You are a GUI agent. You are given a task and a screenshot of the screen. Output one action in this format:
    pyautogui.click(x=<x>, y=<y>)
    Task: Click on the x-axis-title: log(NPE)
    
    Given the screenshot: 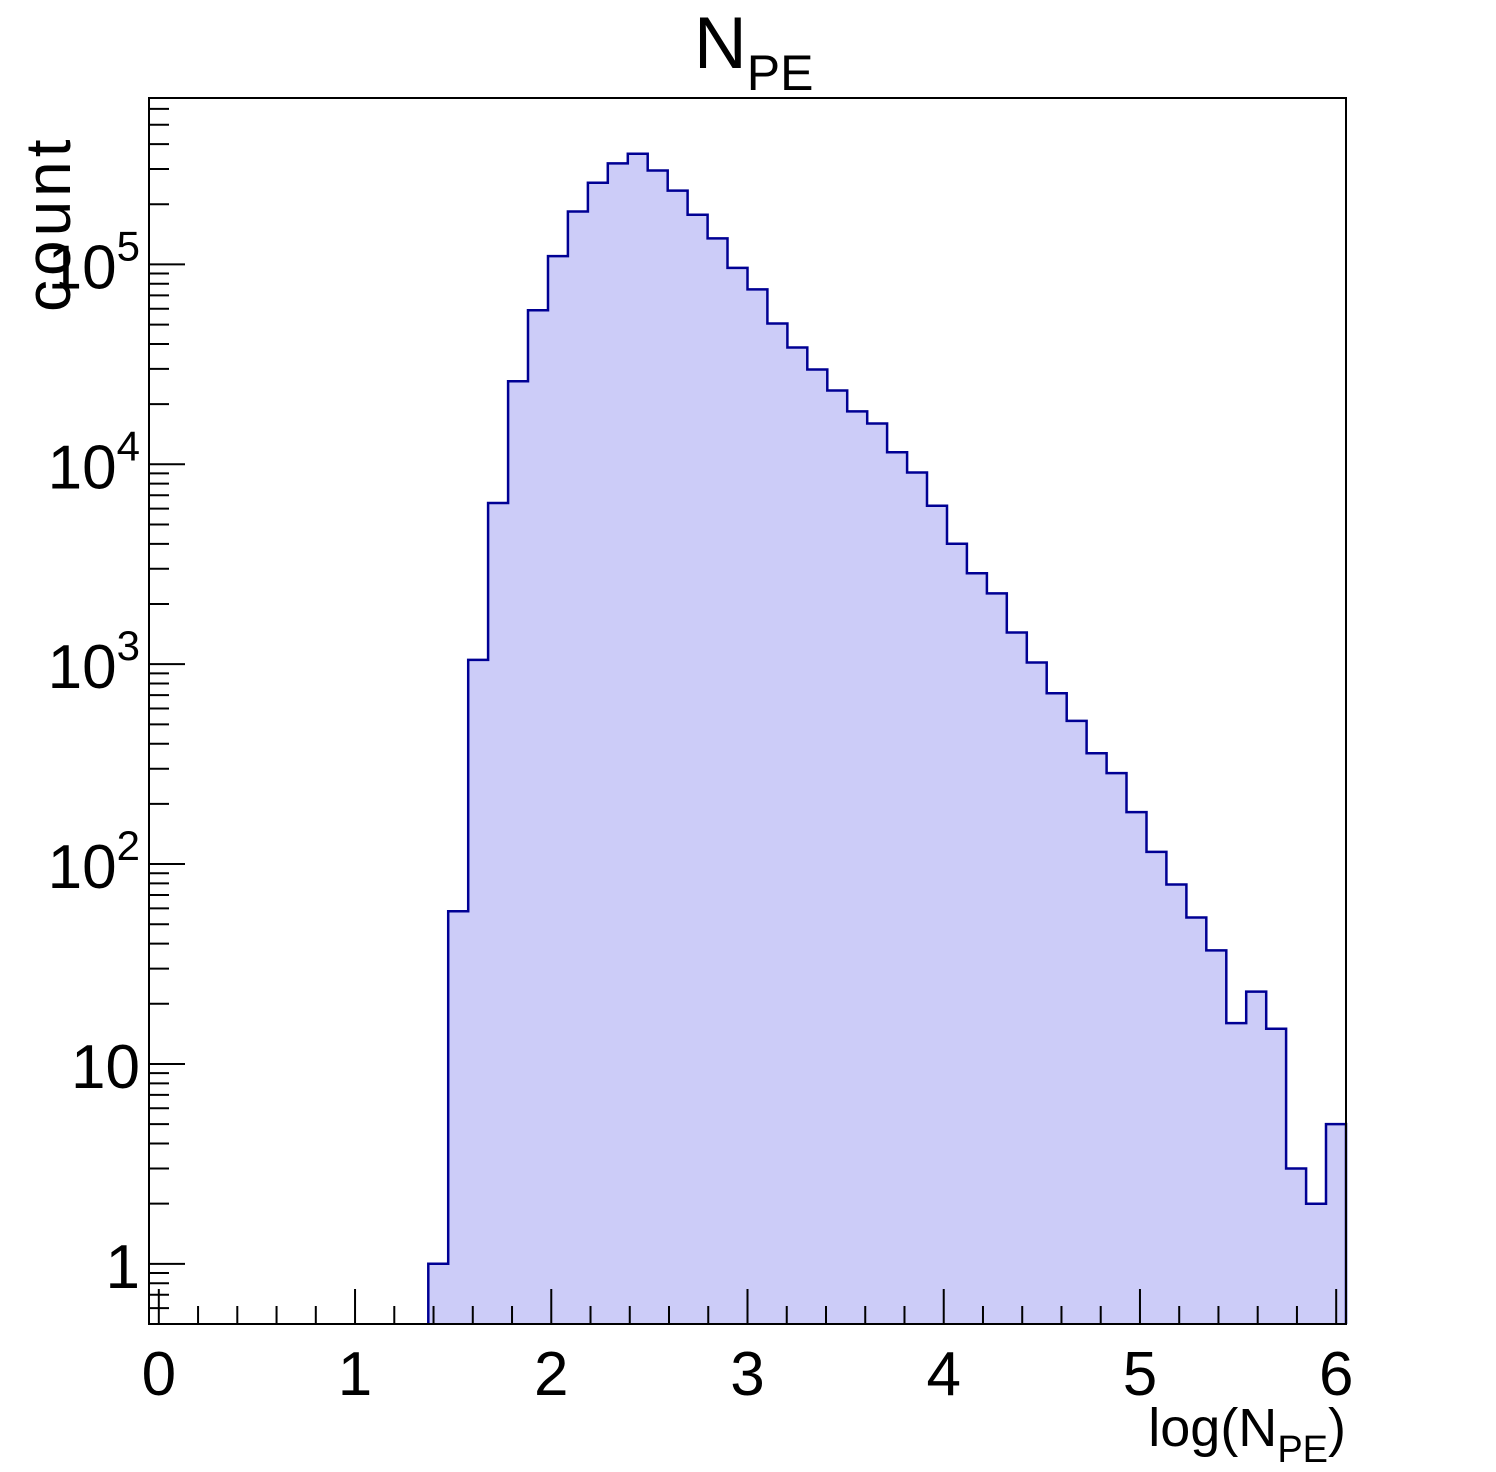 What is the action you would take?
    pyautogui.click(x=1247, y=1434)
    